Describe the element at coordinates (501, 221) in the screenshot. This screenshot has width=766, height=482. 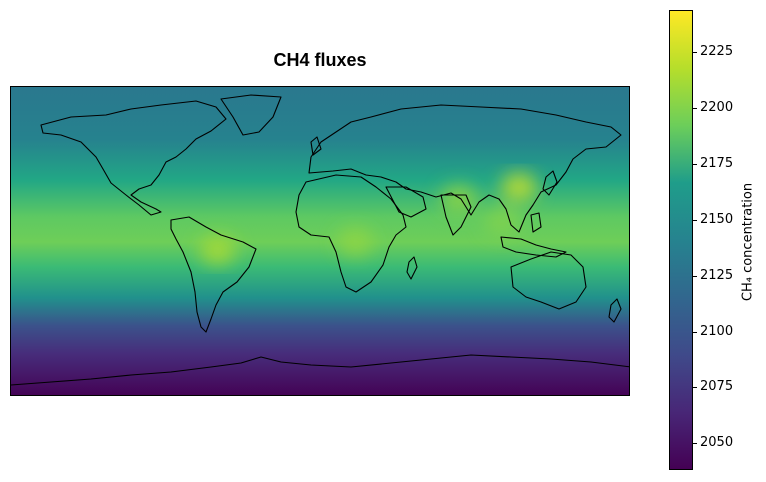
I see `hotspot-southeast-asia` at that location.